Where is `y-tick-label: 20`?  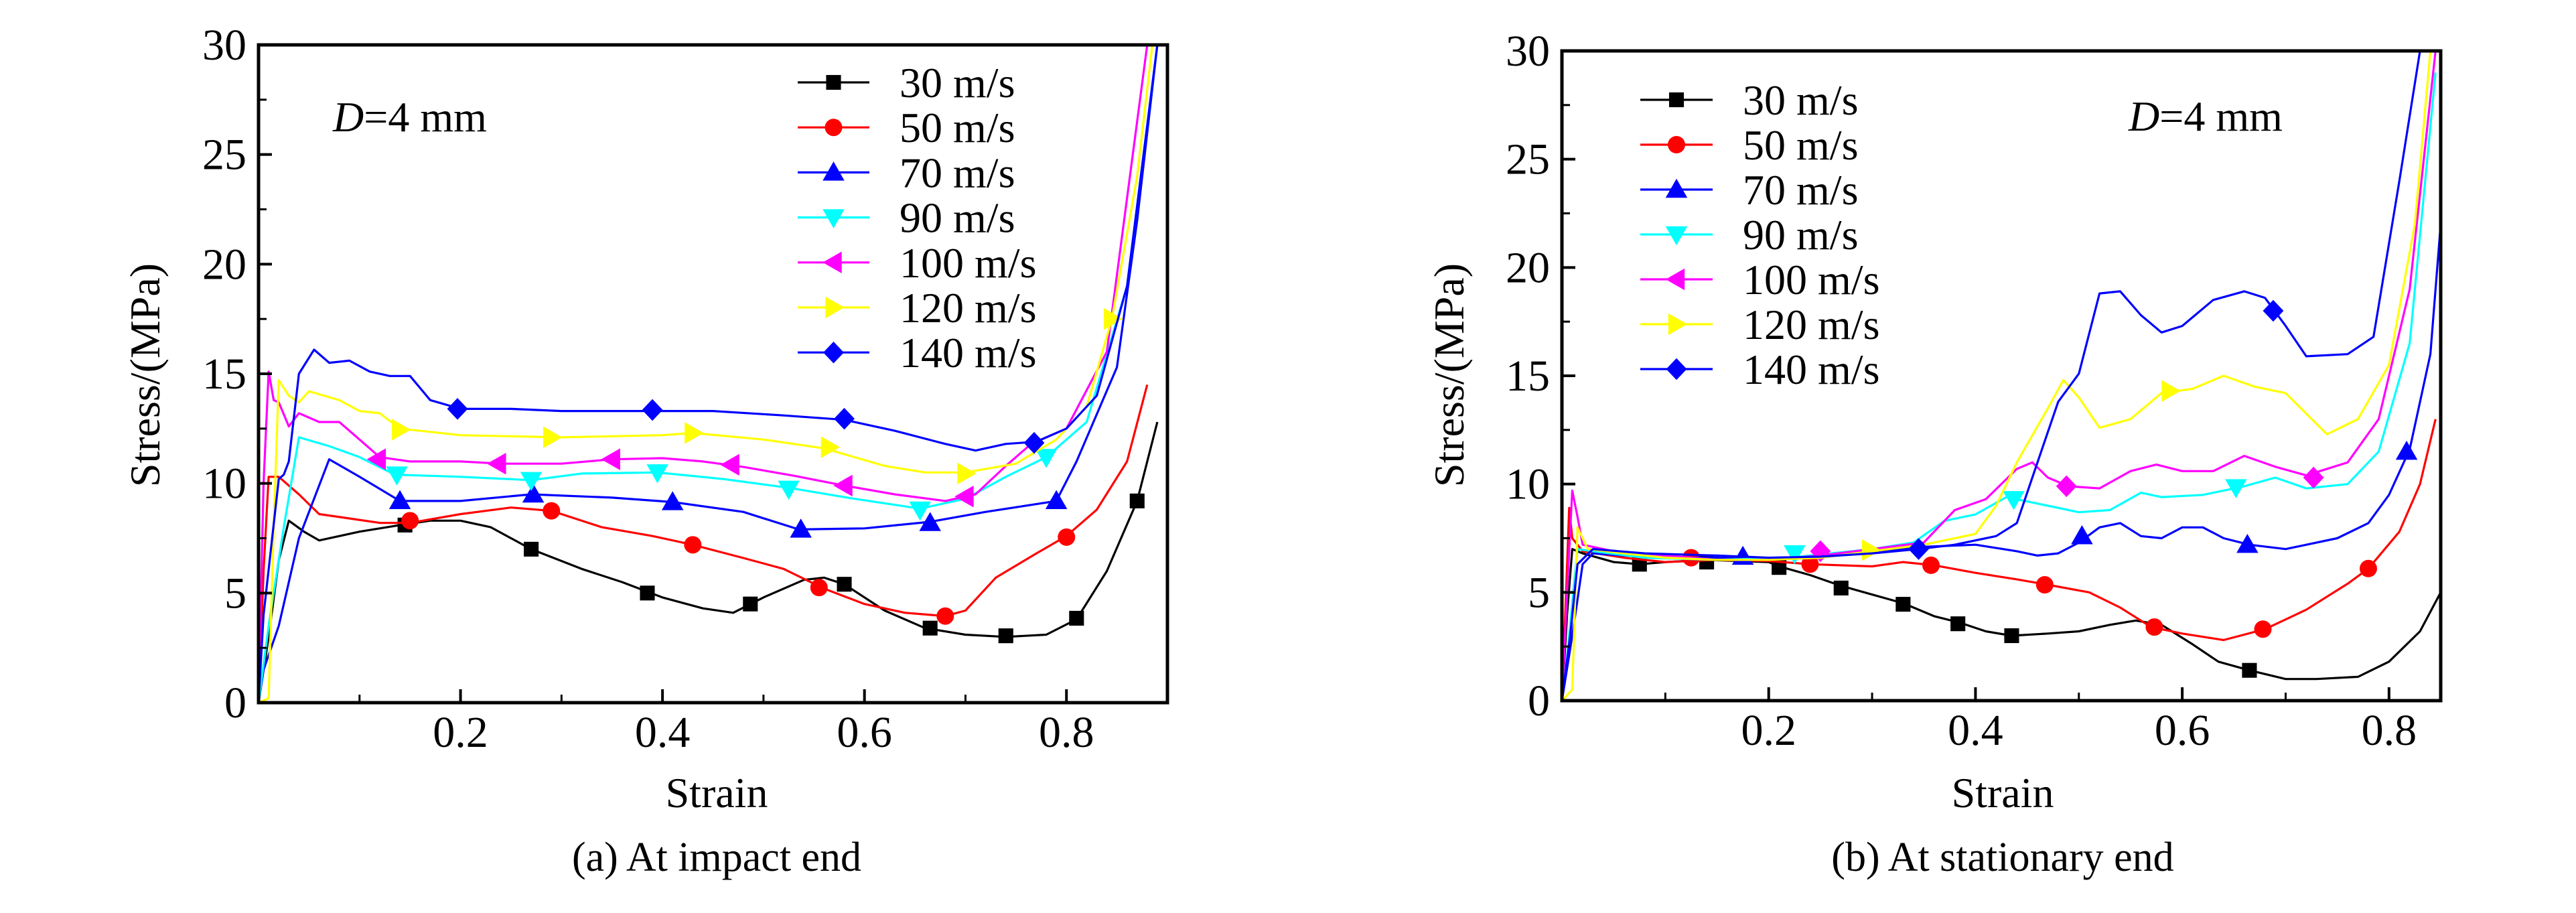 y-tick-label: 20 is located at coordinates (1528, 267).